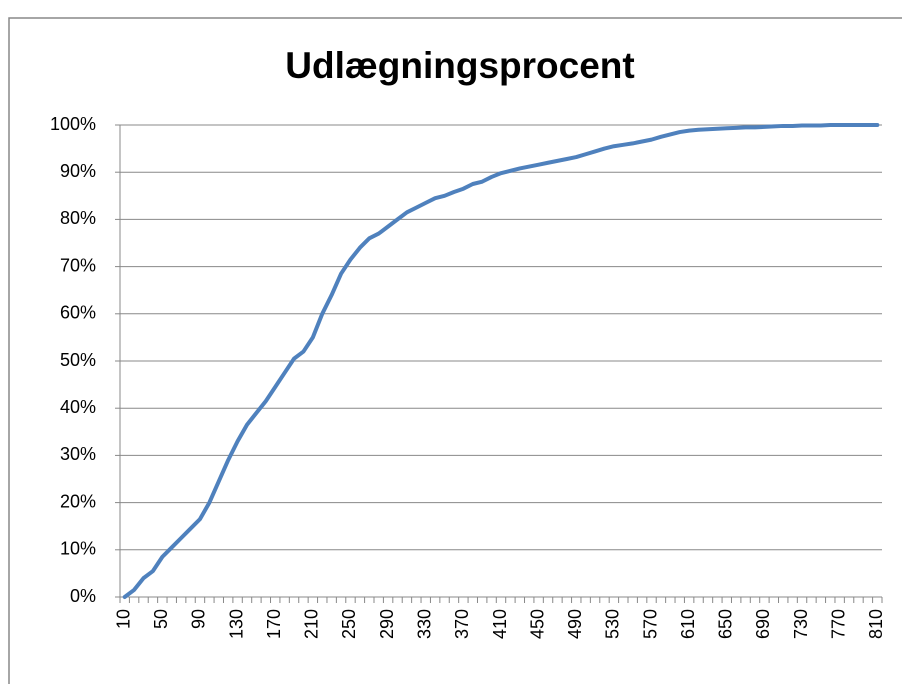 Image resolution: width=902 pixels, height=684 pixels. Describe the element at coordinates (83, 596) in the screenshot. I see `y-tick-label: 0%` at that location.